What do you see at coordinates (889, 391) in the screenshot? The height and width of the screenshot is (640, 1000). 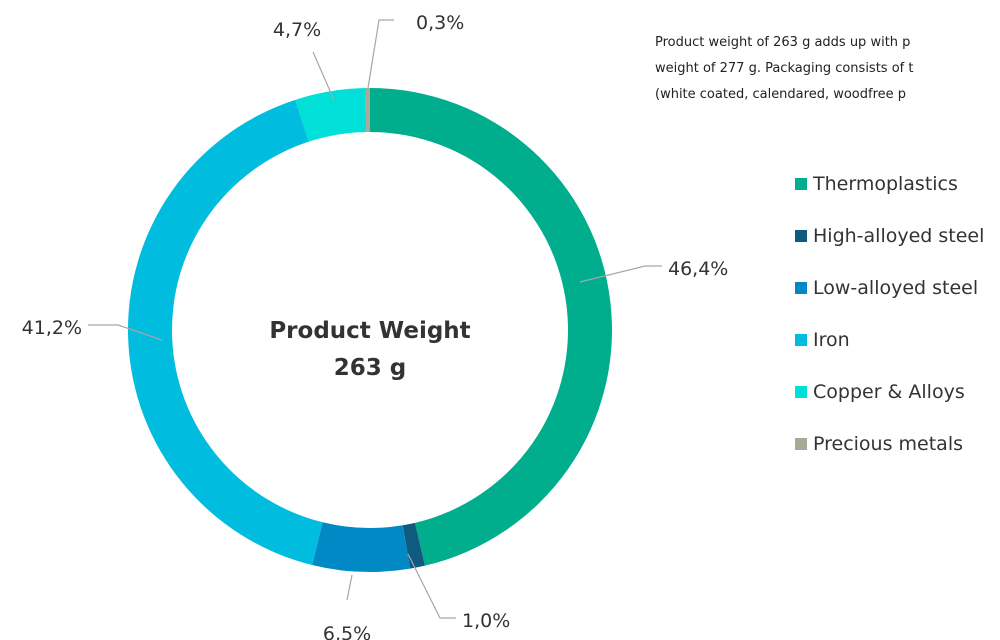 I see `legend-label: Copper & Alloys` at bounding box center [889, 391].